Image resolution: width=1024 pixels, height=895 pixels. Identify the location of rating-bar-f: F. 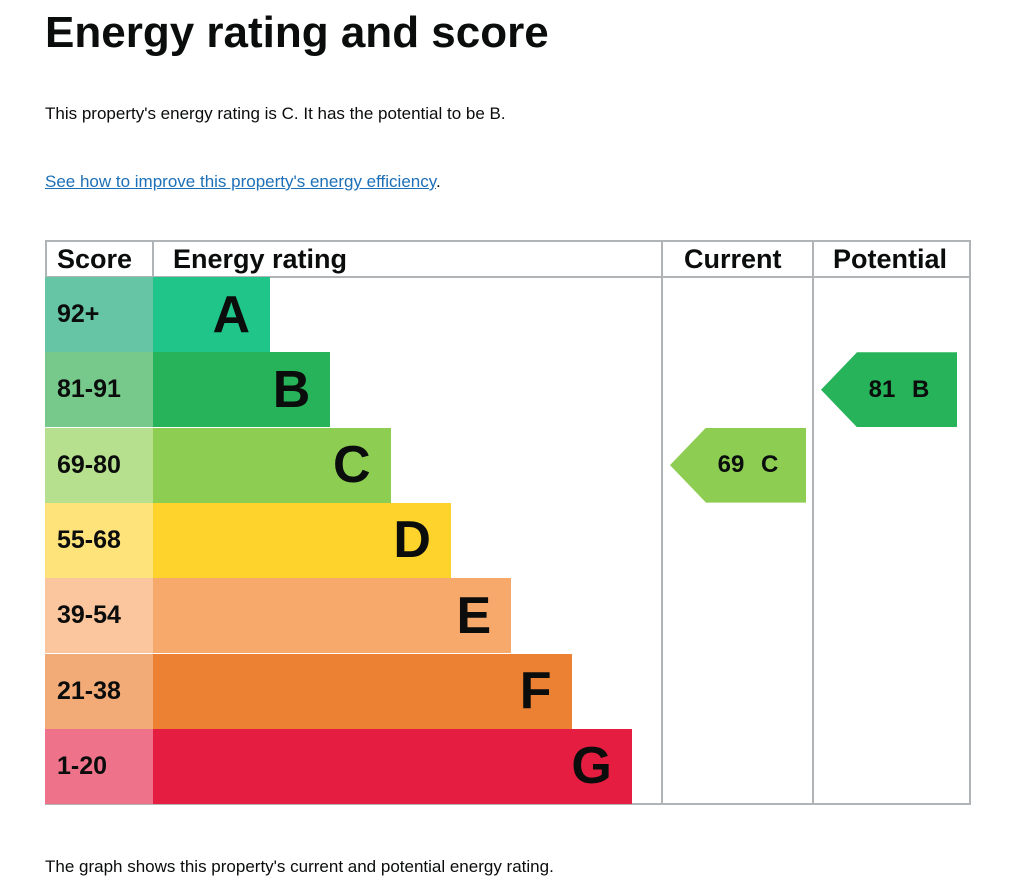
(362, 691).